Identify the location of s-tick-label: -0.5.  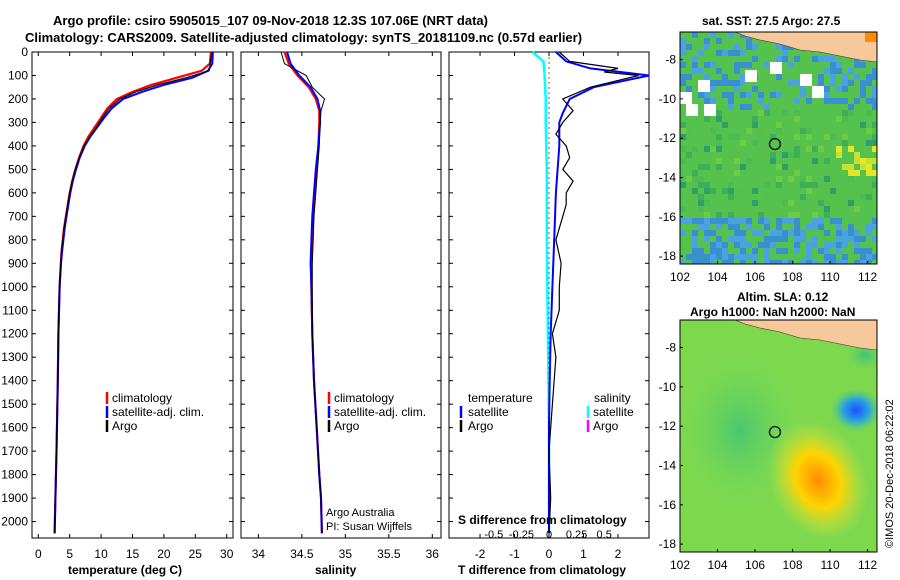
(493, 535).